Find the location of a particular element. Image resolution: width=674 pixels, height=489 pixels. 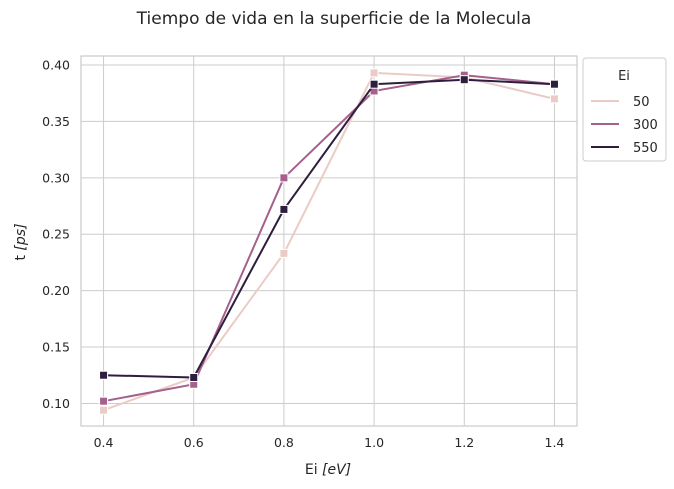

legend-title: Ei is located at coordinates (624, 76).